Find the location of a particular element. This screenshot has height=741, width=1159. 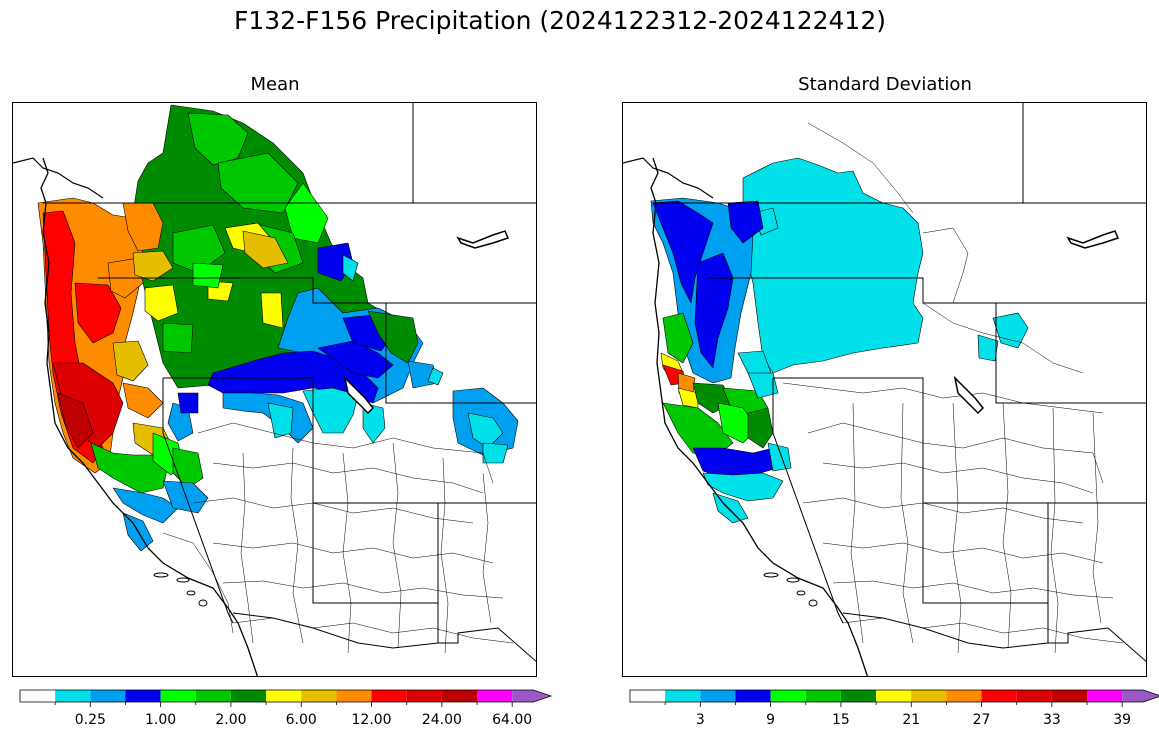

mean-colorbar-tick-label: 1.00 is located at coordinates (161, 720).